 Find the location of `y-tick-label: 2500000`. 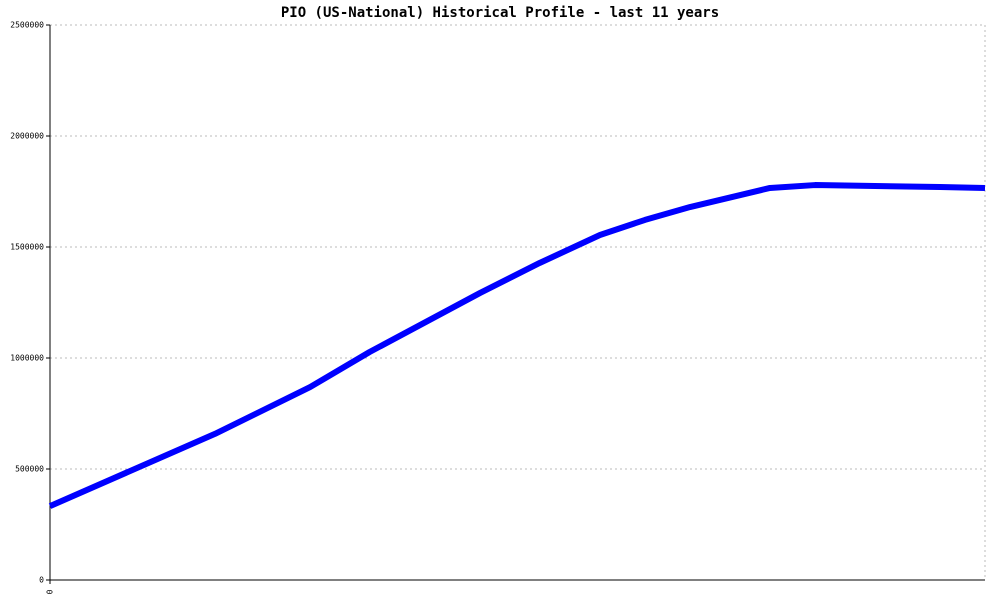

y-tick-label: 2500000 is located at coordinates (27, 25).